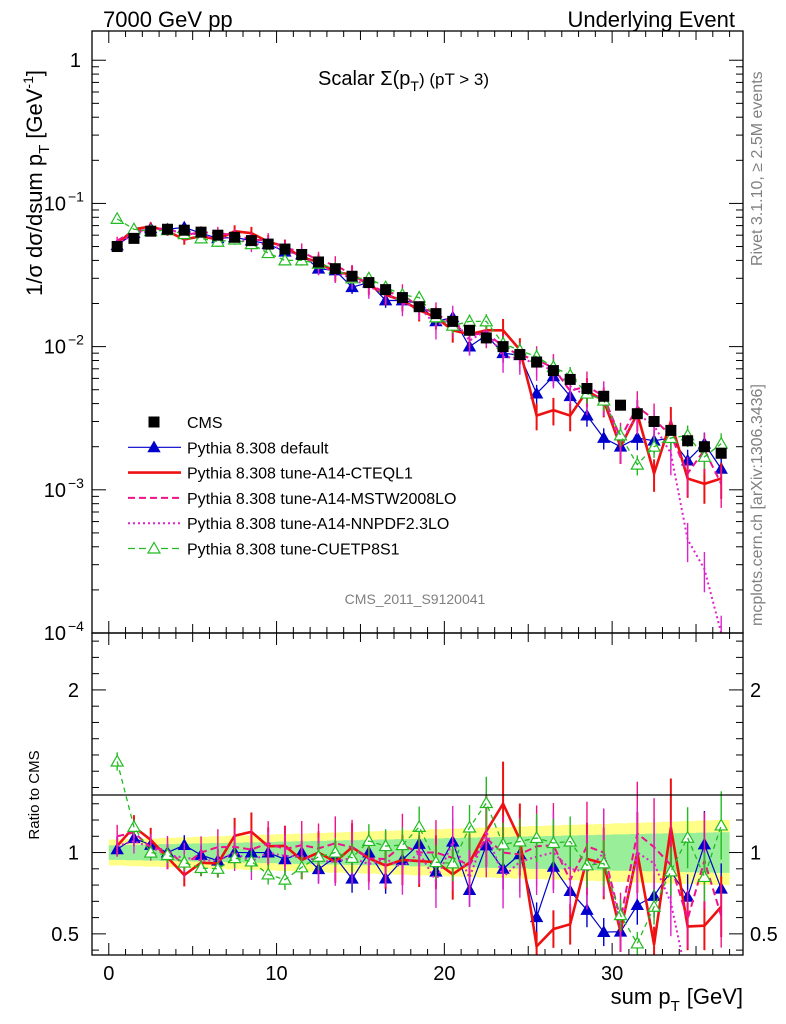 The height and width of the screenshot is (1024, 786). Describe the element at coordinates (108, 974) in the screenshot. I see `x-tick-label: 0` at that location.